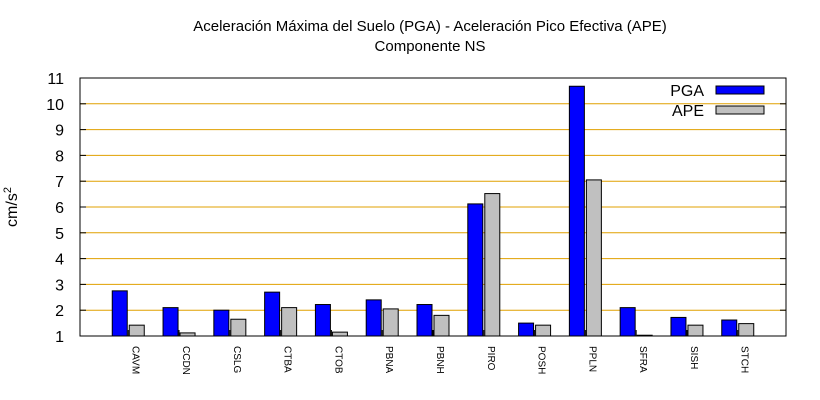  Describe the element at coordinates (475, 270) in the screenshot. I see `bar-pga-piro` at that location.